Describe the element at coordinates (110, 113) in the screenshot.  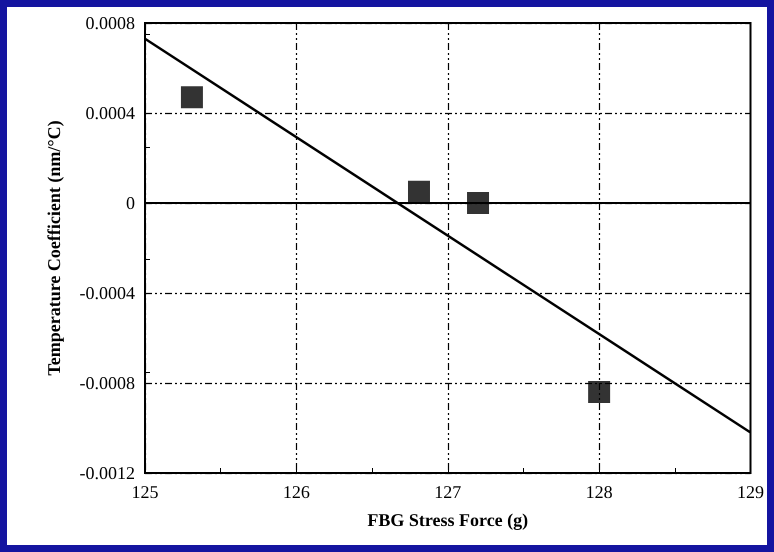
I see `y-tick-label: 0.0004` at that location.